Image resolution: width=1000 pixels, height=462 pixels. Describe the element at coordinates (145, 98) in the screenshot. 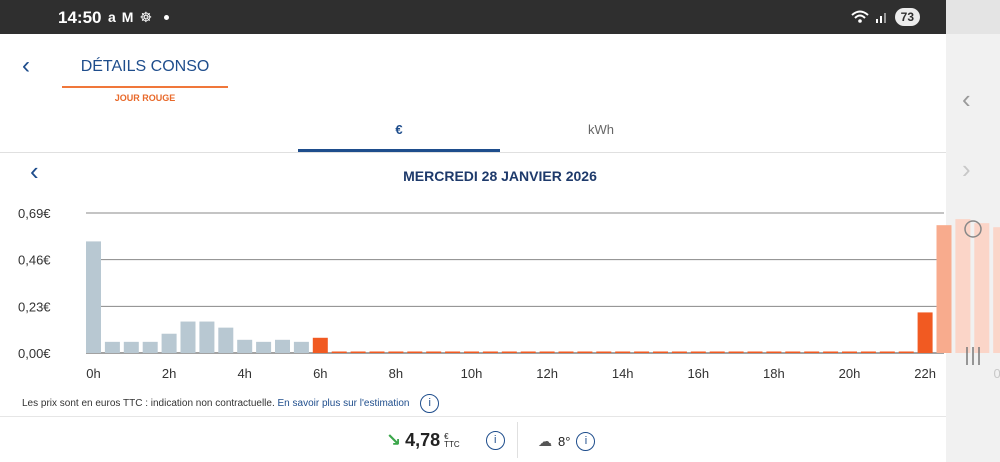

I see `day-type-label: JOUR ROUGE` at that location.